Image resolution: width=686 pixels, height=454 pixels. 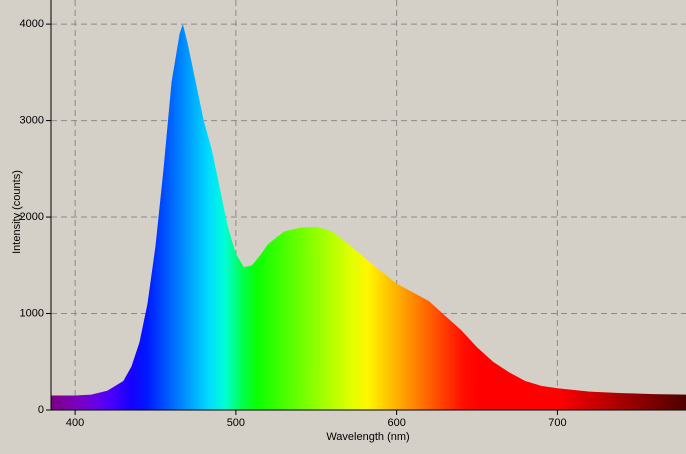 What do you see at coordinates (17, 212) in the screenshot?
I see `y-axis-label: Intensity (counts)` at bounding box center [17, 212].